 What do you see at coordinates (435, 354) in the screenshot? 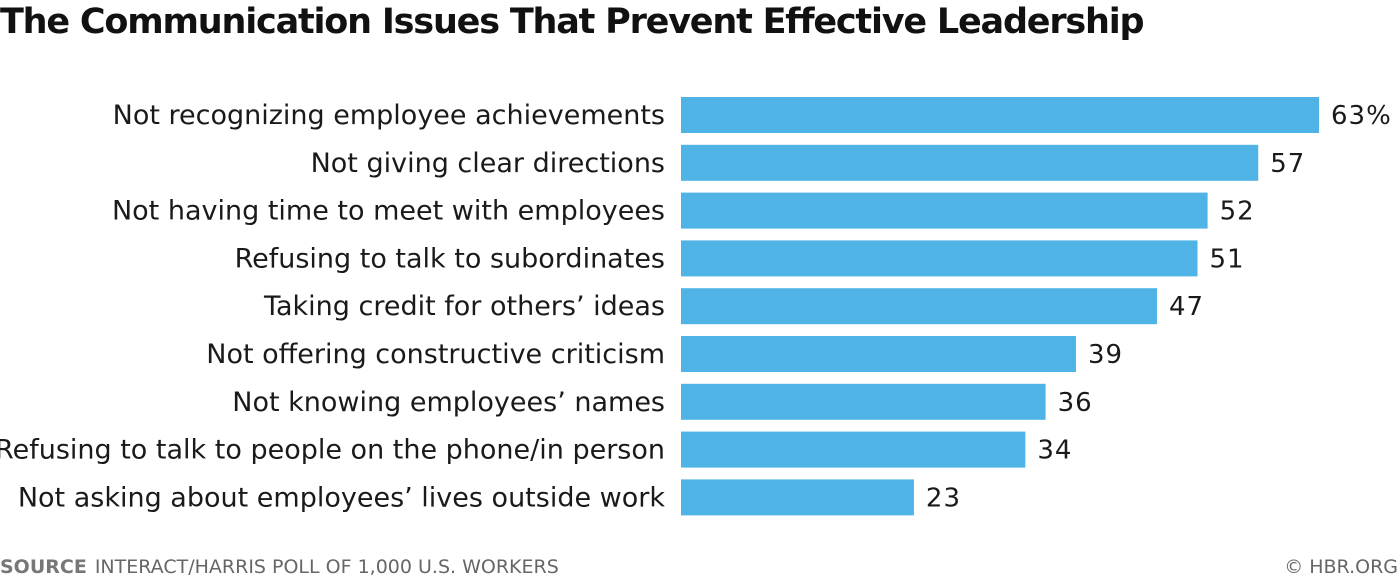
I see `category-label: Not offering constructive criticism` at bounding box center [435, 354].